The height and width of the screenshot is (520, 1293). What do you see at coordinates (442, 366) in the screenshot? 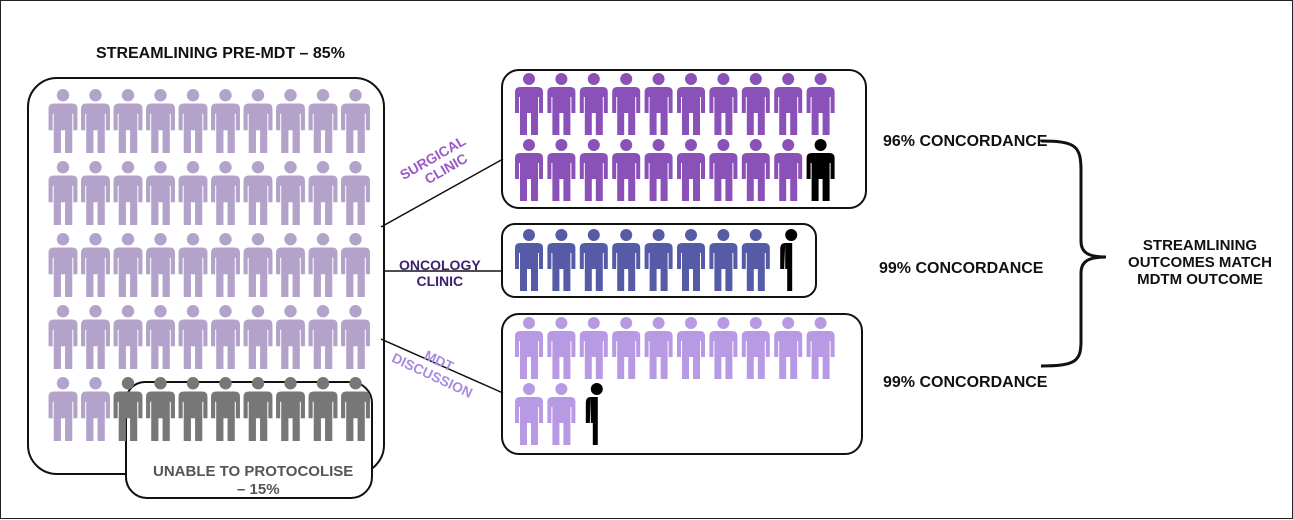
I see `mdt-connector` at bounding box center [442, 366].